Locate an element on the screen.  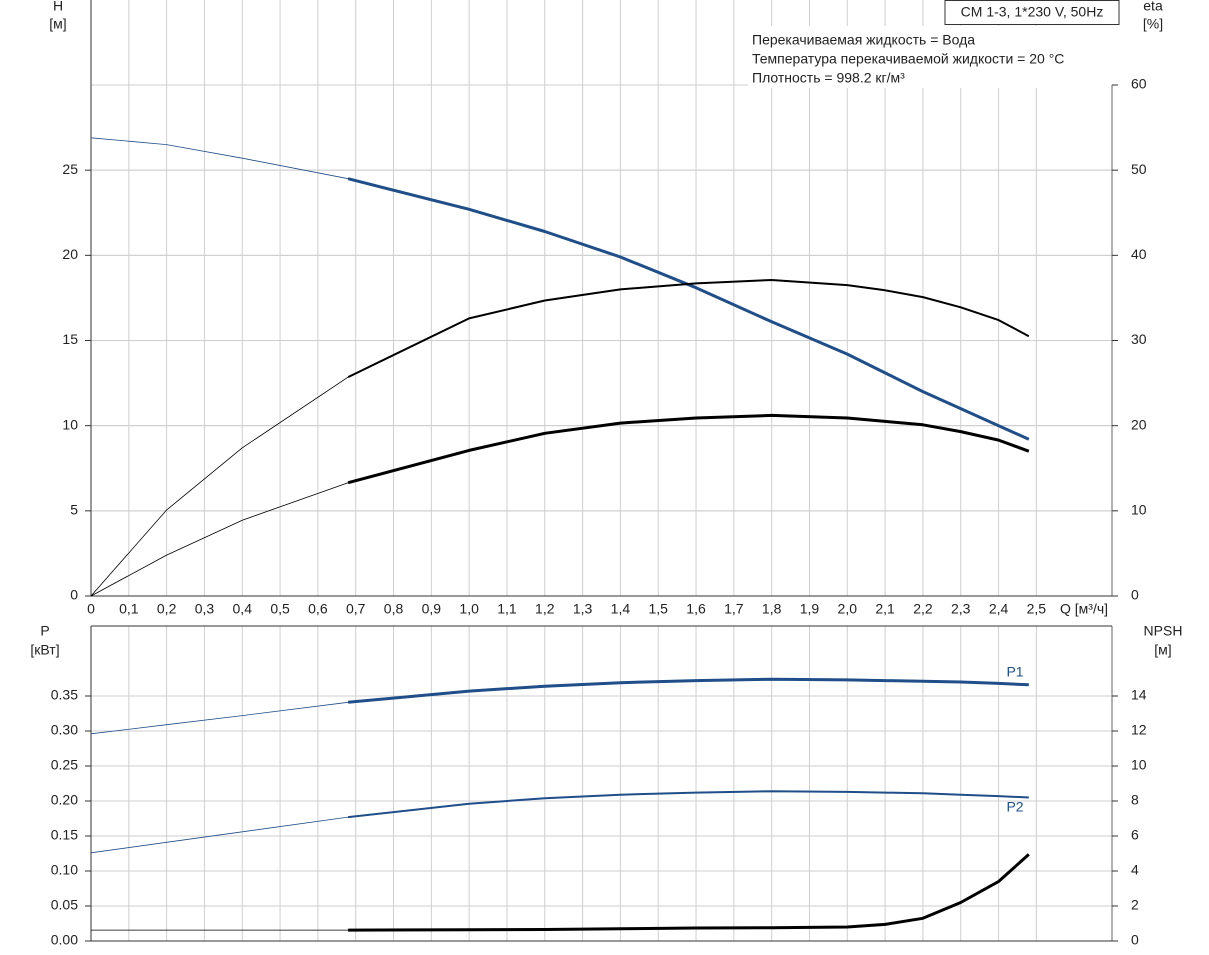
x-tick-label: 1,4 is located at coordinates (621, 609).